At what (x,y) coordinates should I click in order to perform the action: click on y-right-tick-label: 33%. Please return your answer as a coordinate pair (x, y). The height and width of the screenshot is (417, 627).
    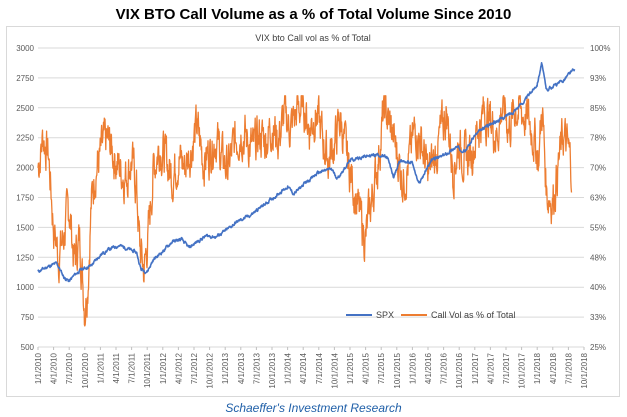
    Looking at the image, I should click on (598, 317).